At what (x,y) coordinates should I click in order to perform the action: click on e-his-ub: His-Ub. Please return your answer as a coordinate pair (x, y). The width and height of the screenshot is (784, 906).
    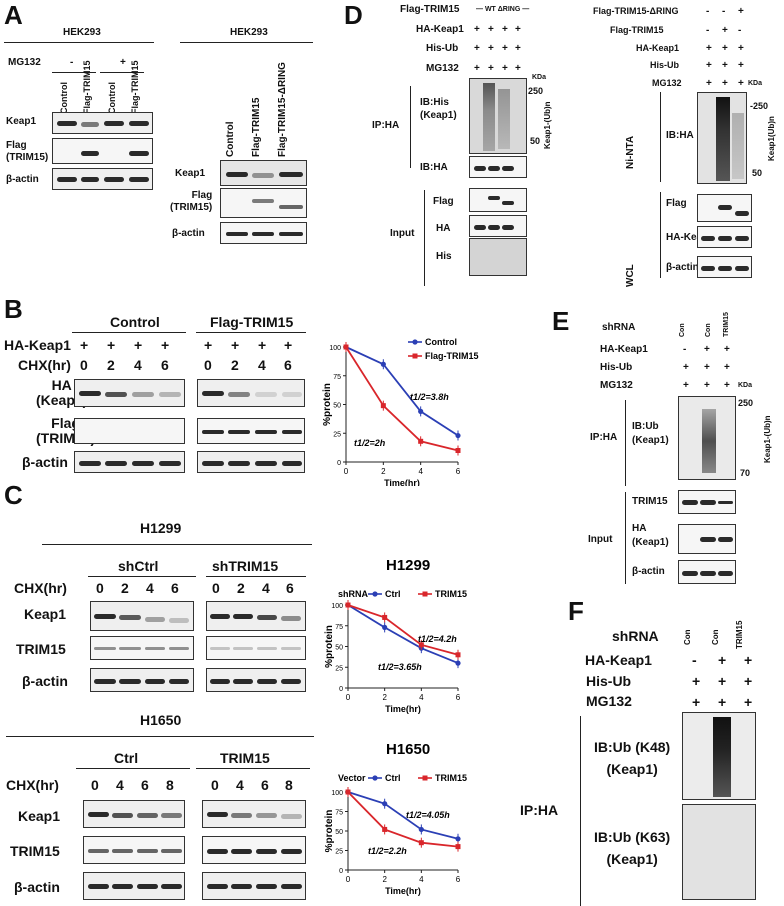
    Looking at the image, I should click on (616, 367).